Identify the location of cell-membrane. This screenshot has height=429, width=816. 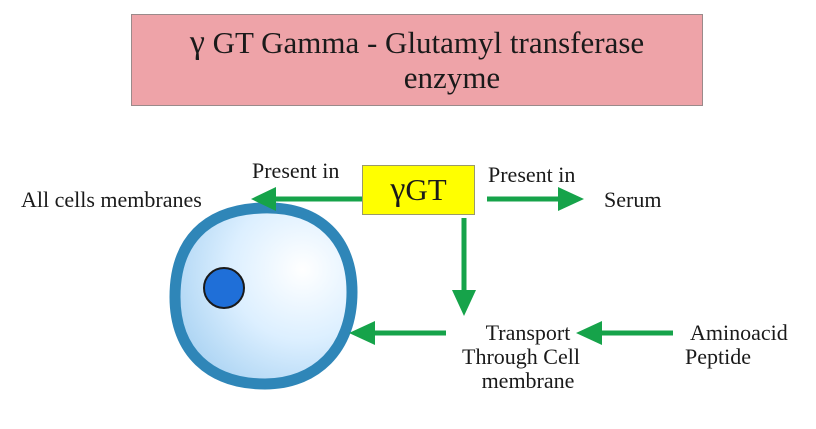
(263, 296).